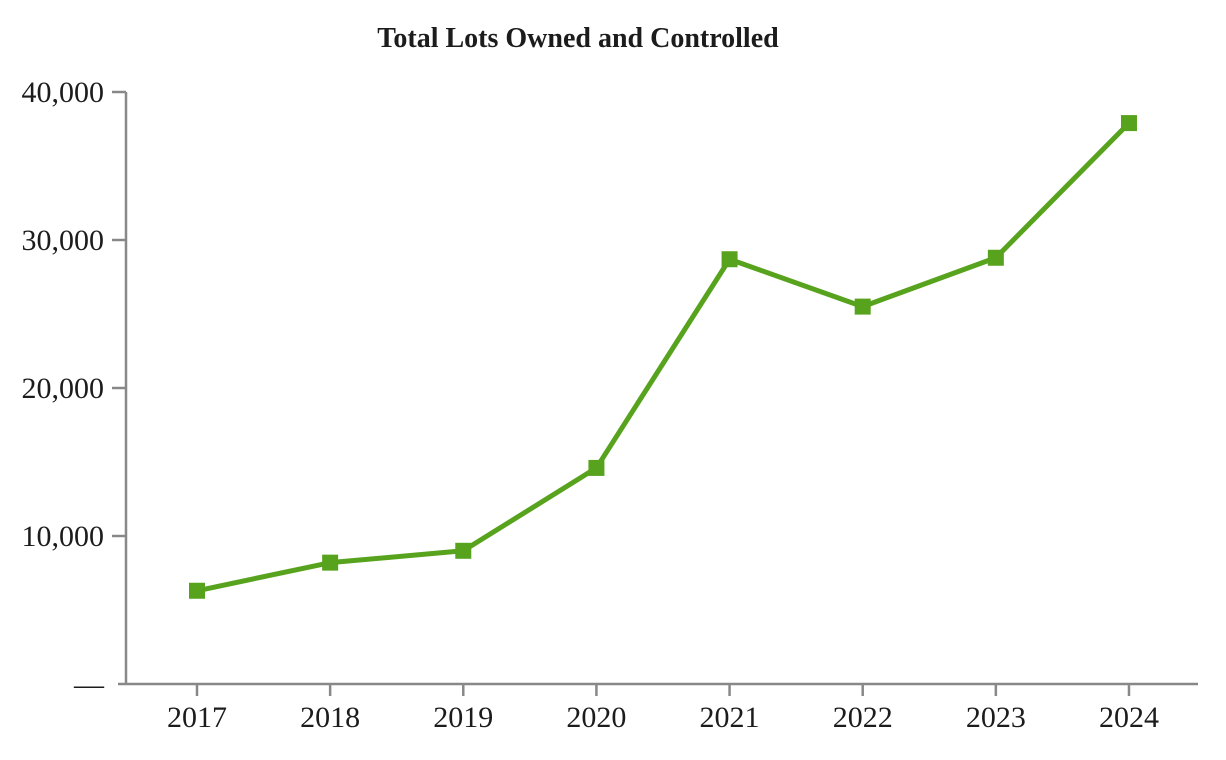  I want to click on data-point-marker-2022, so click(862, 306).